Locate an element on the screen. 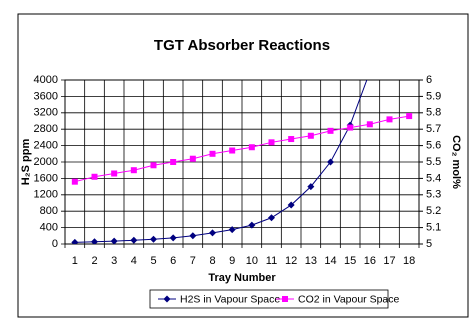  x-tick-label: 6 is located at coordinates (173, 261).